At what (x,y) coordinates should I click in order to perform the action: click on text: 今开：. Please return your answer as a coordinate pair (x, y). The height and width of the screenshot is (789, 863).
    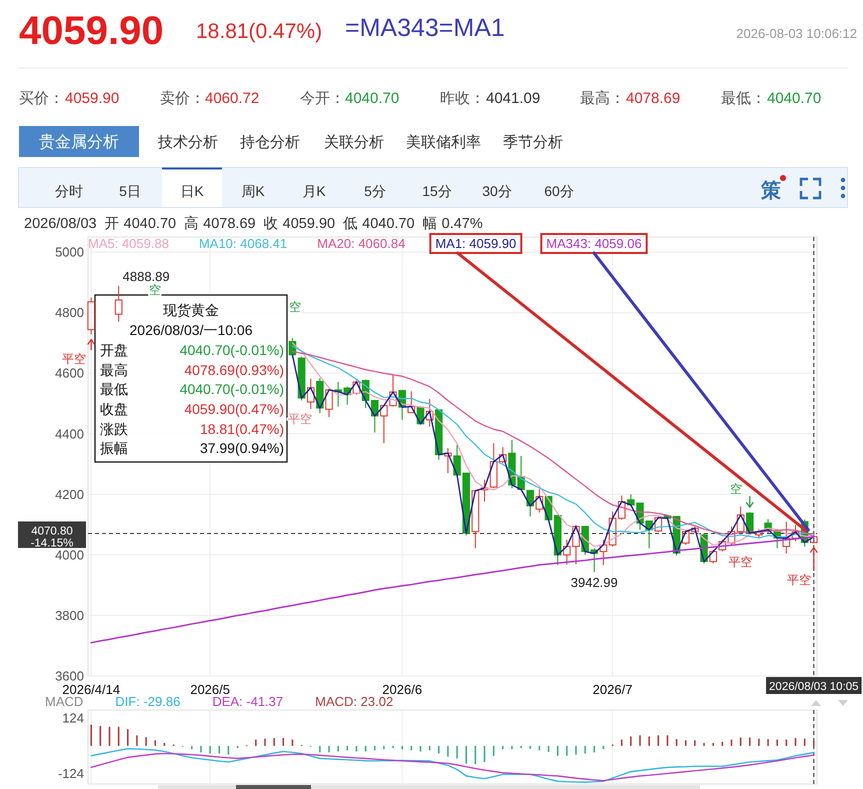
    Looking at the image, I should click on (322, 98).